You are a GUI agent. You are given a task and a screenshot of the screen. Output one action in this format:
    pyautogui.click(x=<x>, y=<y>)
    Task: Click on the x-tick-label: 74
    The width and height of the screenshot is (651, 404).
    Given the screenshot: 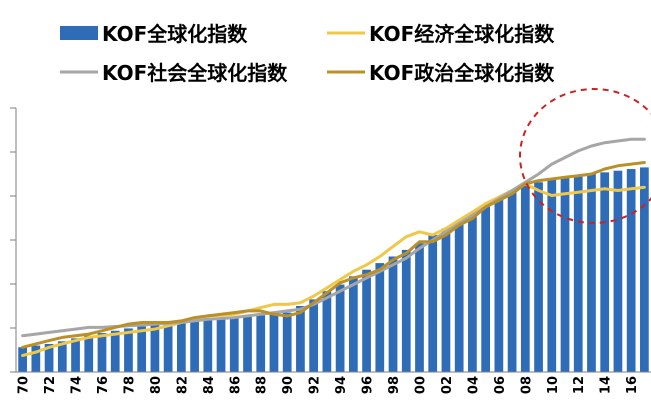 What is the action you would take?
    pyautogui.click(x=77, y=385)
    